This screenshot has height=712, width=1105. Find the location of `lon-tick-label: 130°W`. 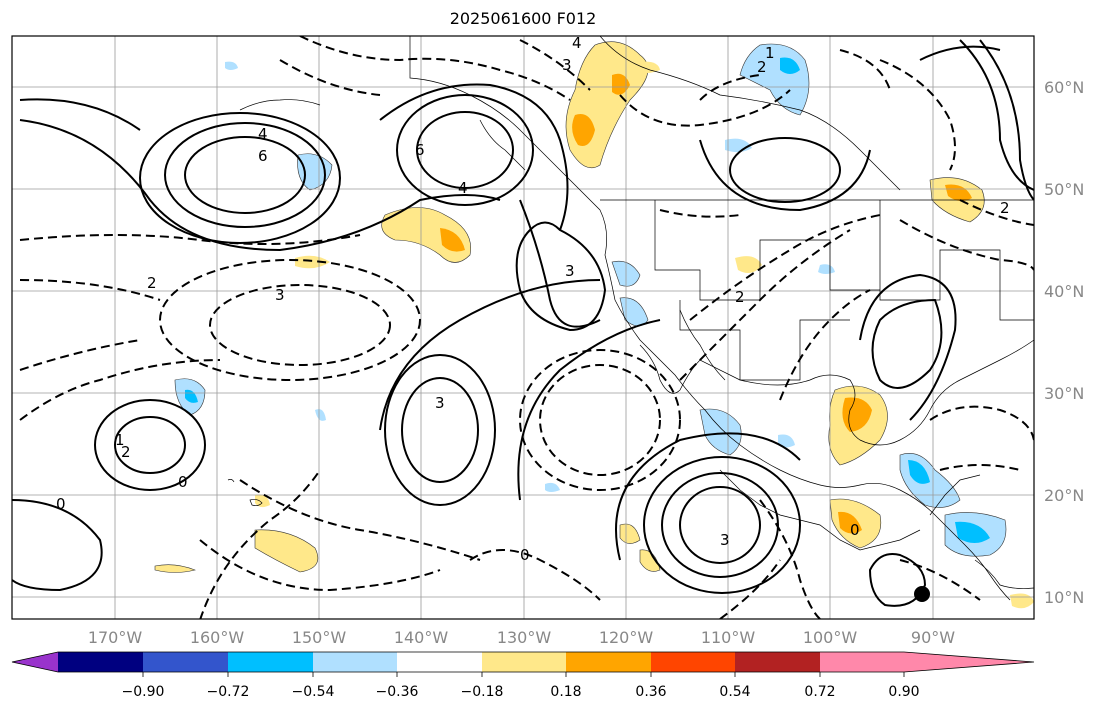

lon-tick-label: 130°W is located at coordinates (524, 637).